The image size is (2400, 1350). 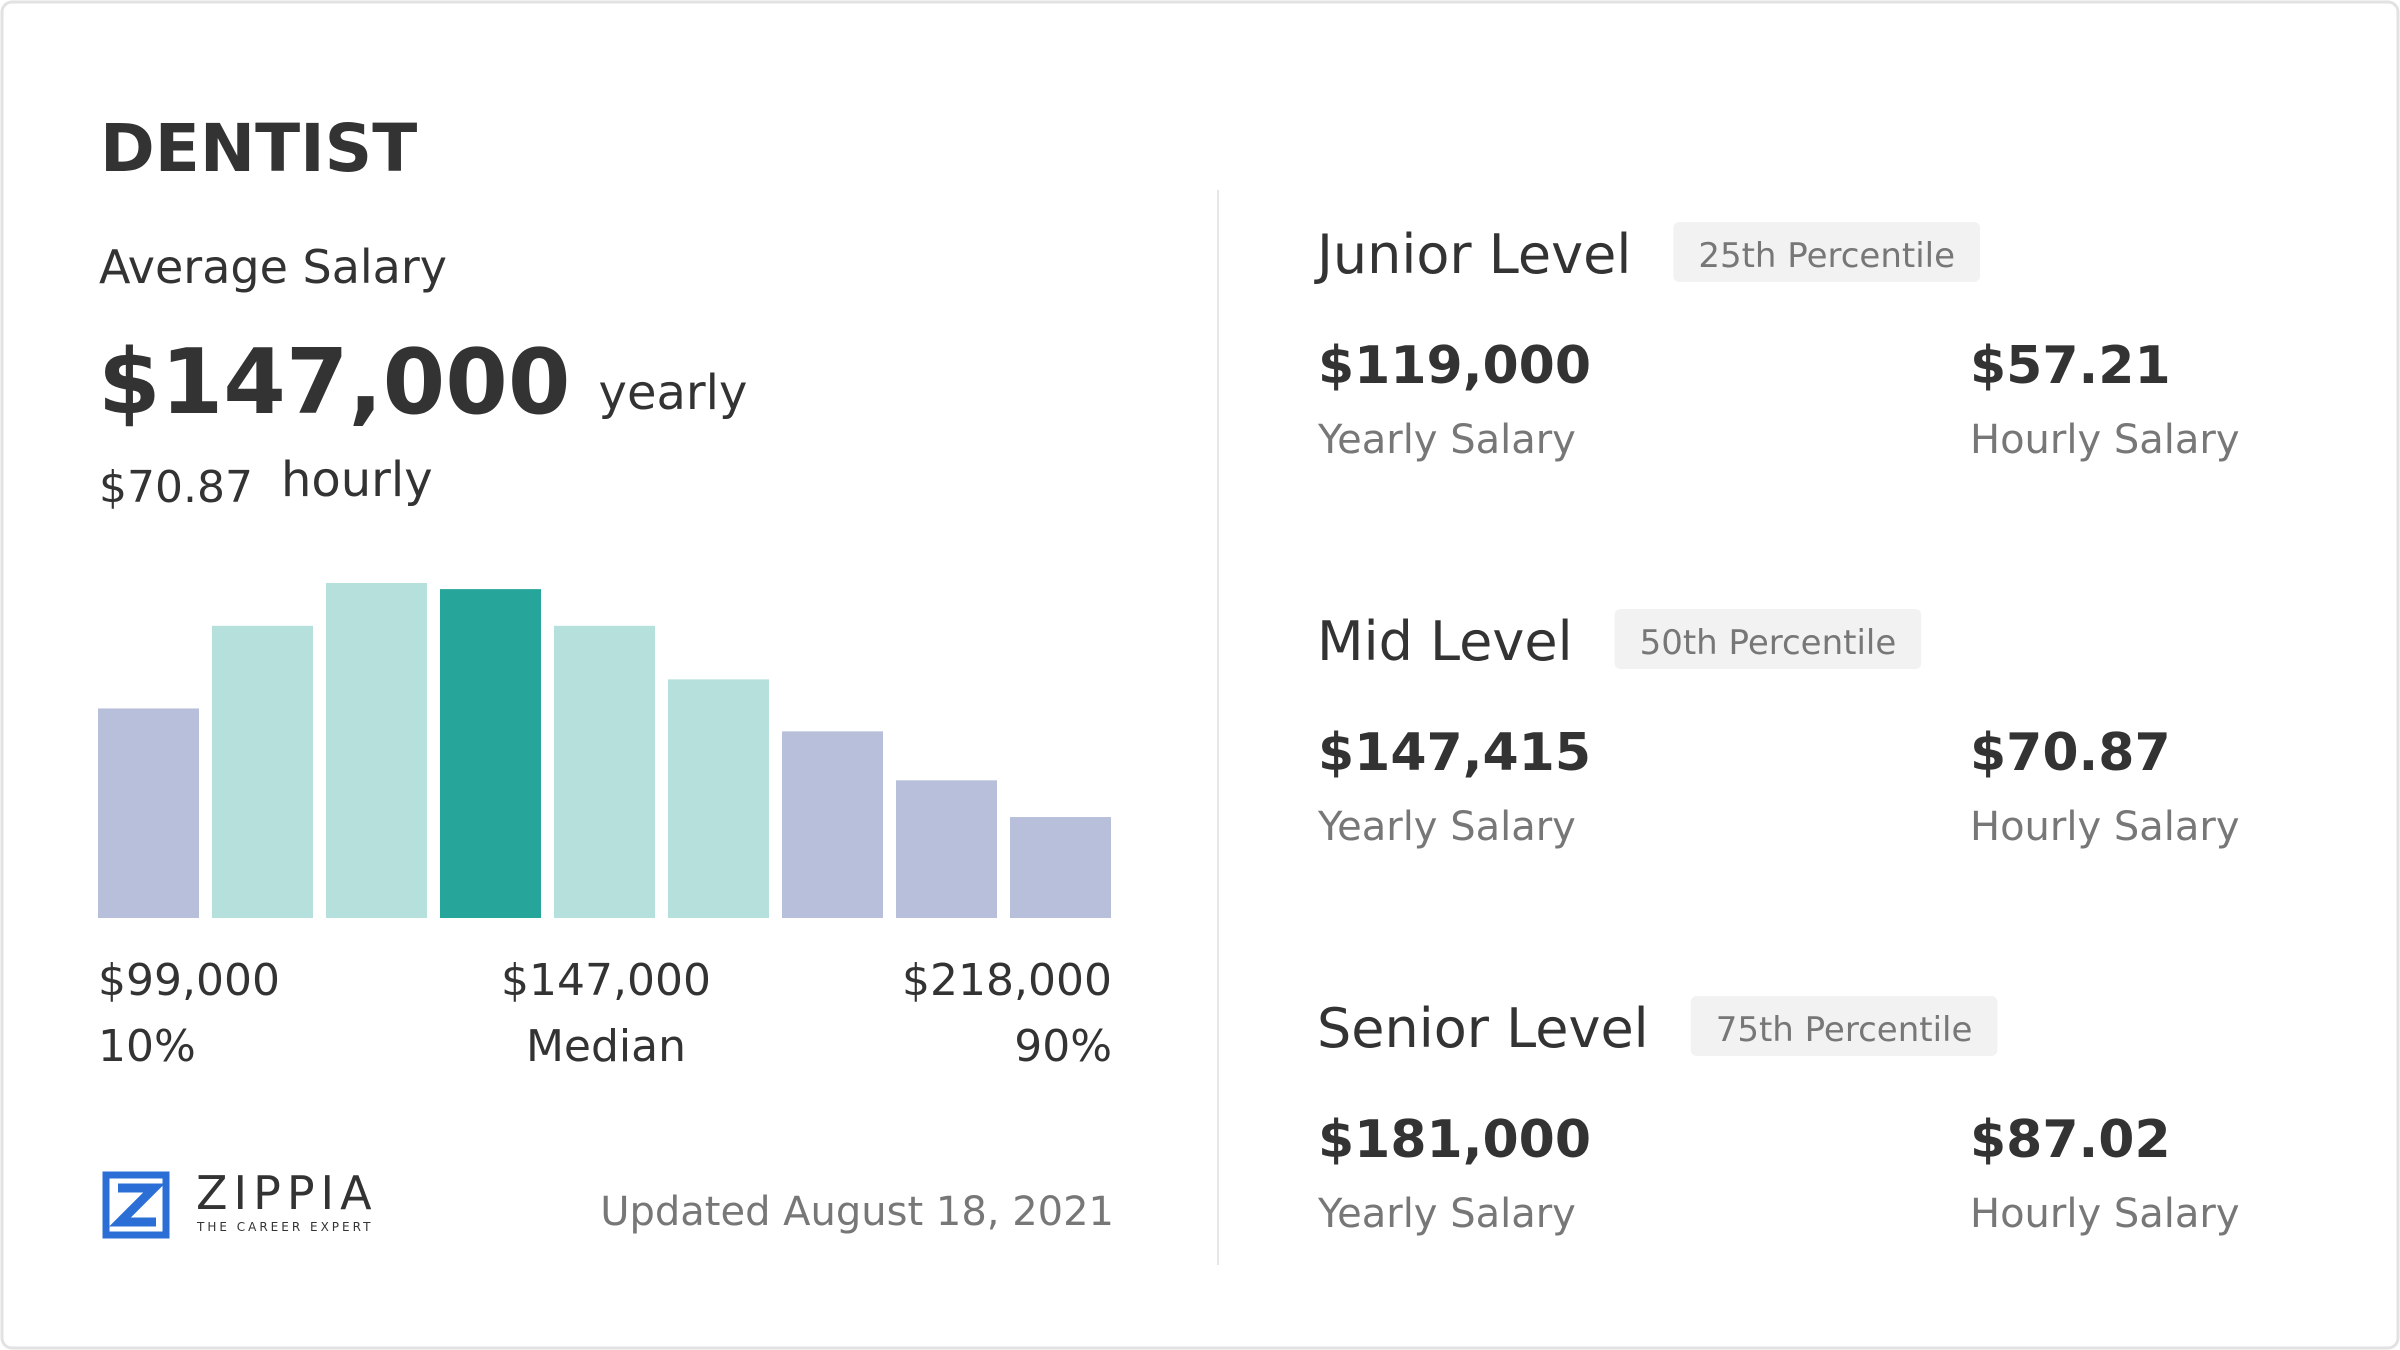 I want to click on average-label: Average Salary, so click(x=273, y=267).